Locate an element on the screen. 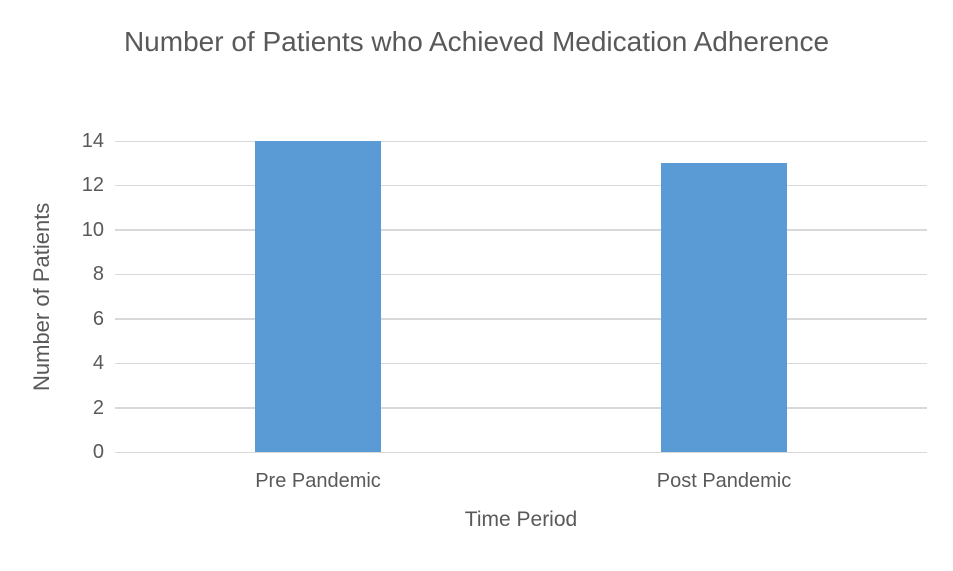  y-tick-label: 14 is located at coordinates (92, 141).